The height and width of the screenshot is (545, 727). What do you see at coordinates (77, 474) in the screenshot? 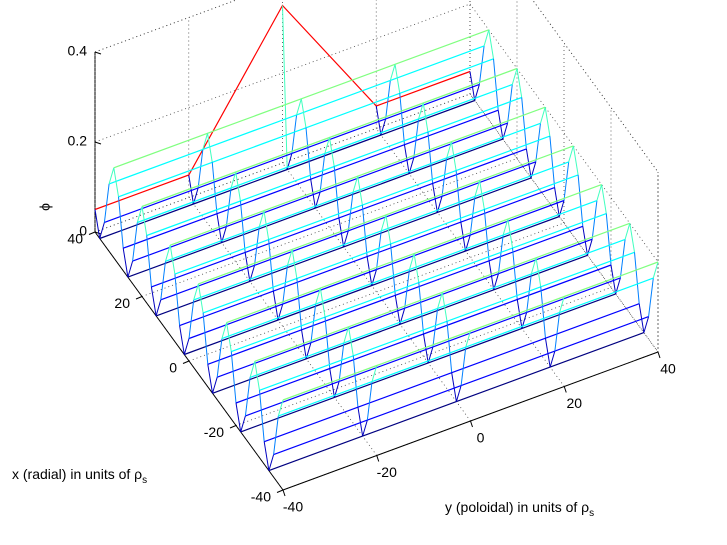
I see `x-axis-label-text: x (radial) in units of ρ` at bounding box center [77, 474].